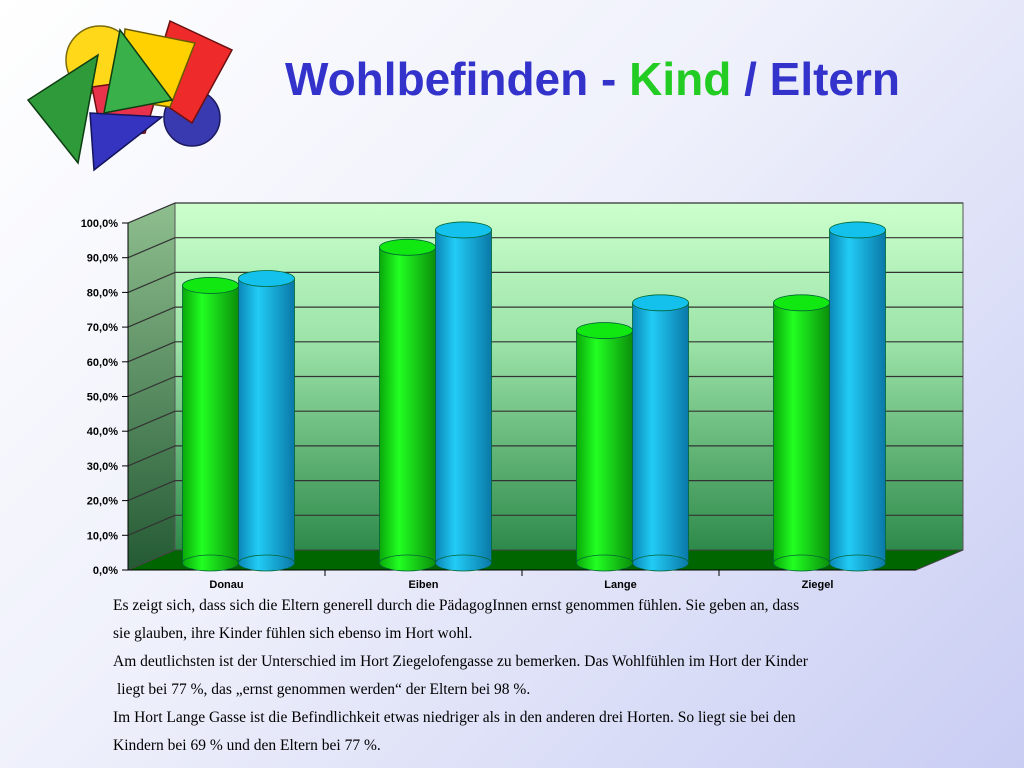  What do you see at coordinates (620, 585) in the screenshot?
I see `x-tick-label: Lange` at bounding box center [620, 585].